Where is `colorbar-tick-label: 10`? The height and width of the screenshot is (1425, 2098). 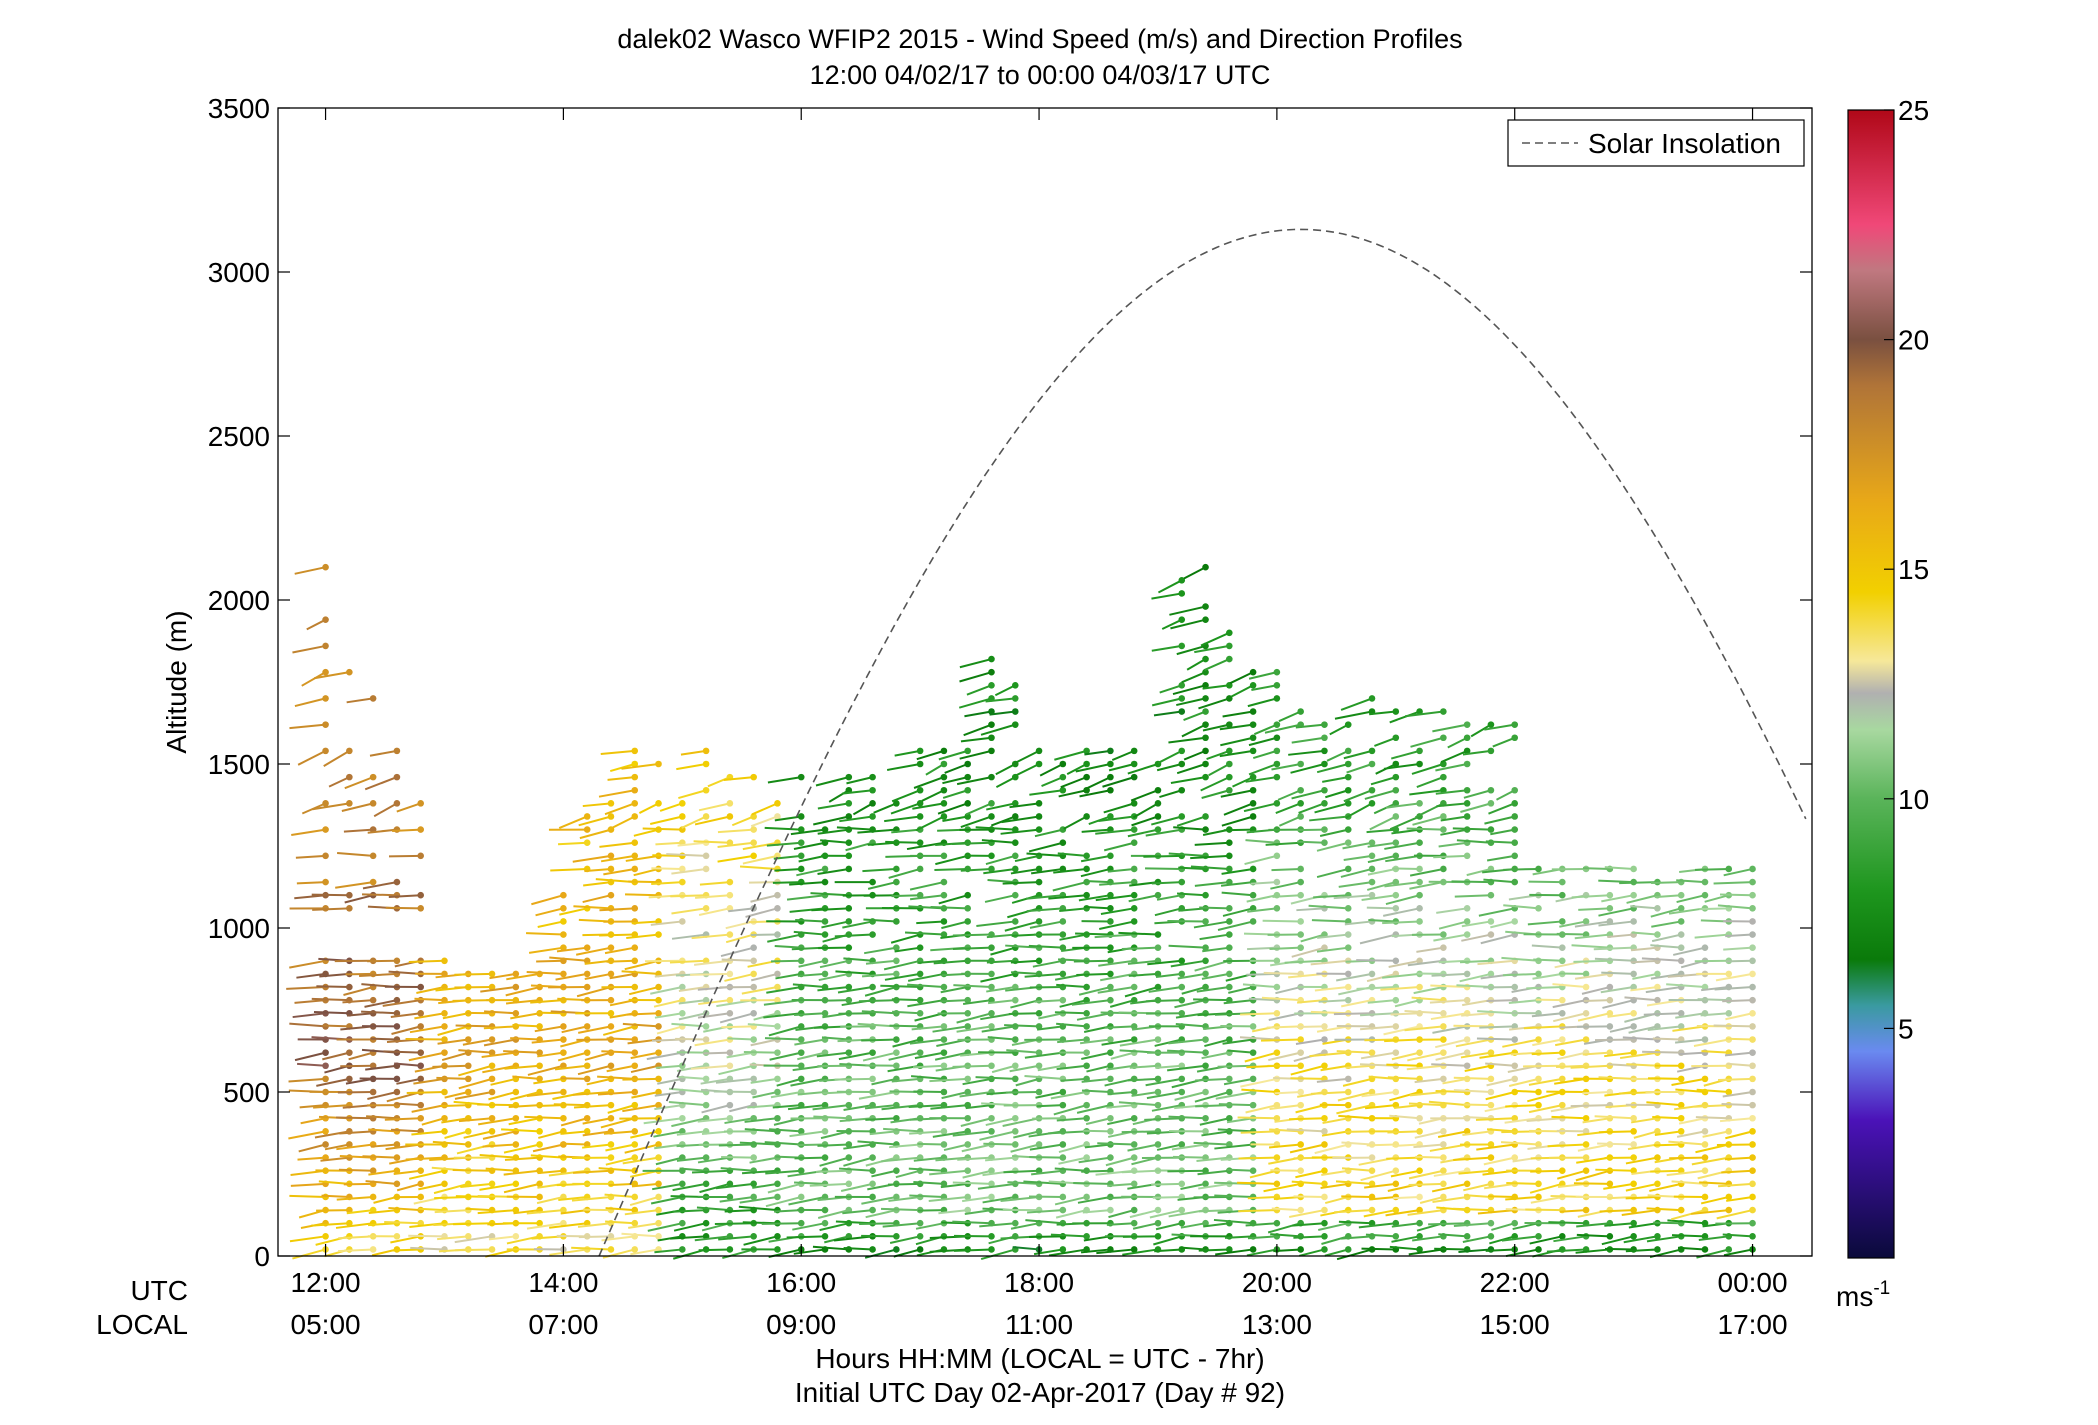
colorbar-tick-label: 10 is located at coordinates (1913, 799).